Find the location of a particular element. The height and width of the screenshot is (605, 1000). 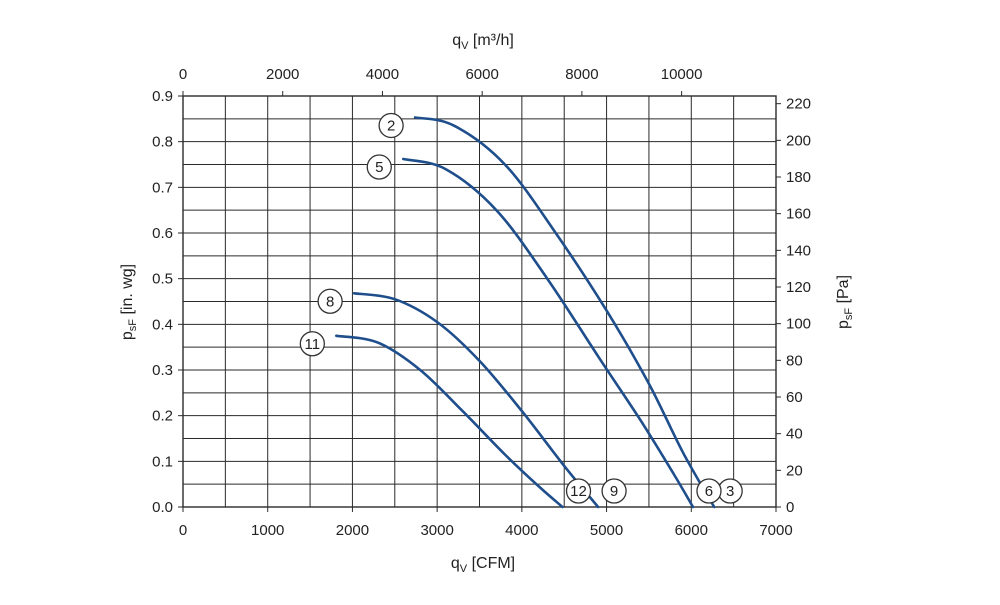

y-left-tick-label: 0.8 is located at coordinates (162, 142).